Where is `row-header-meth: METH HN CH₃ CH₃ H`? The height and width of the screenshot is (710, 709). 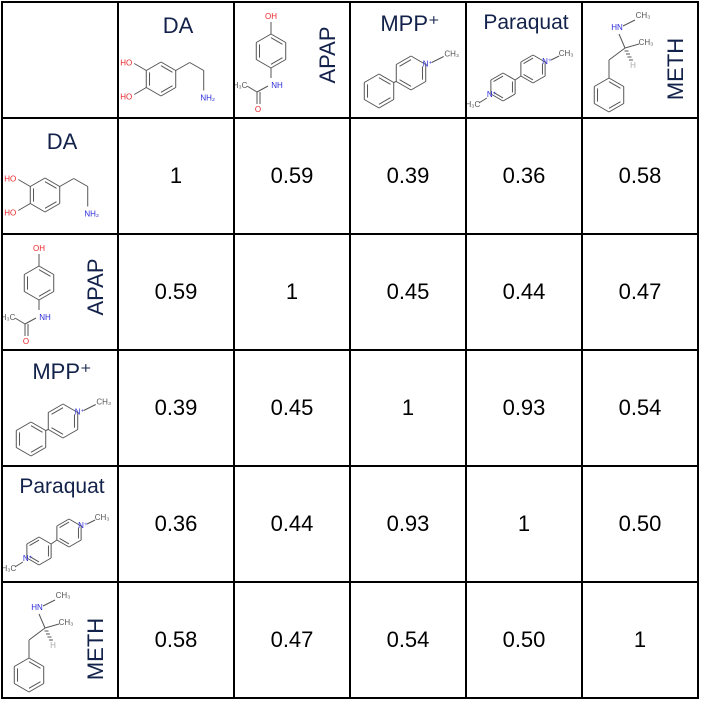
row-header-meth: METH HN CH₃ CH₃ H is located at coordinates (60, 640).